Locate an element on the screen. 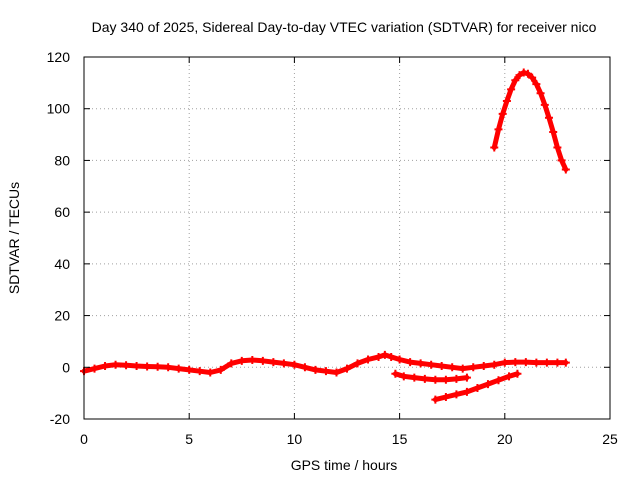  x-tick-label: 25 is located at coordinates (610, 439).